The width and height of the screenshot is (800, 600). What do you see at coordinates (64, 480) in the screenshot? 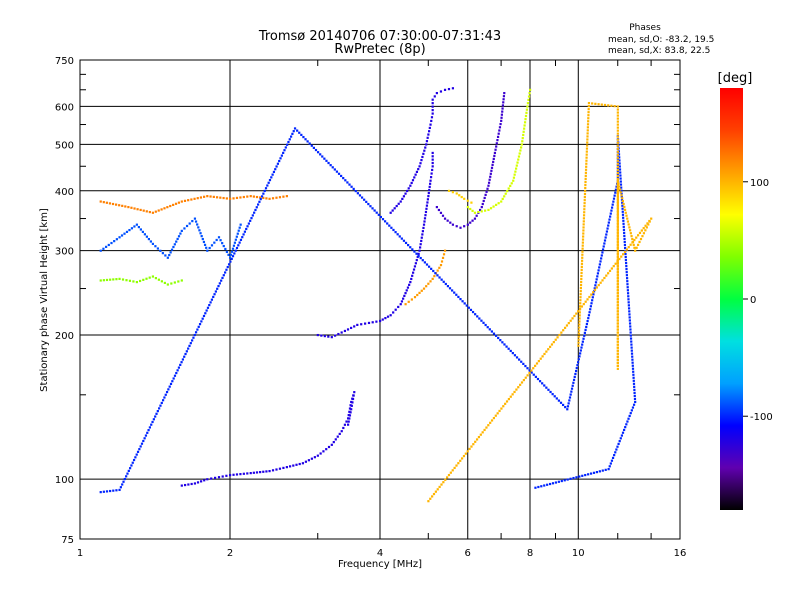
I see `y-tick-label: 100` at bounding box center [64, 480].